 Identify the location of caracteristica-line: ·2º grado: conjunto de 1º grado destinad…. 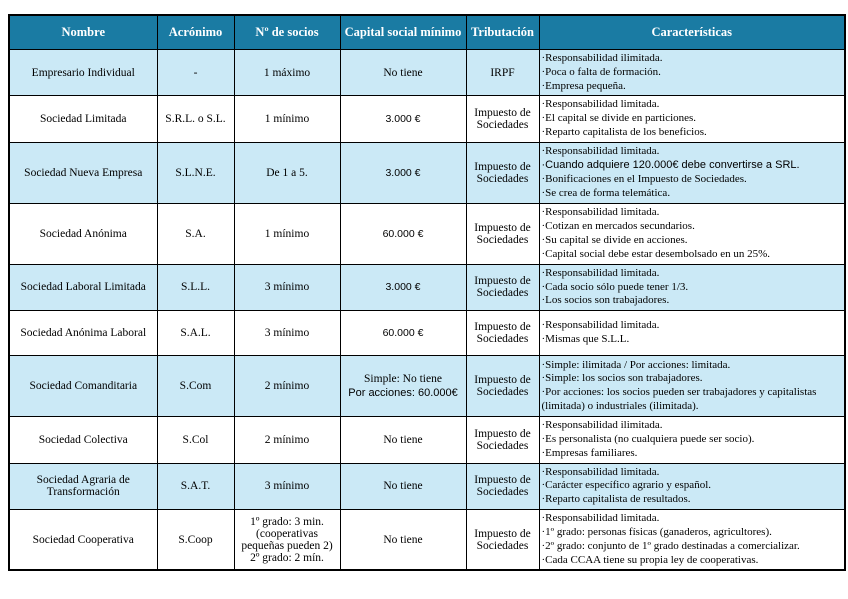
(670, 545).